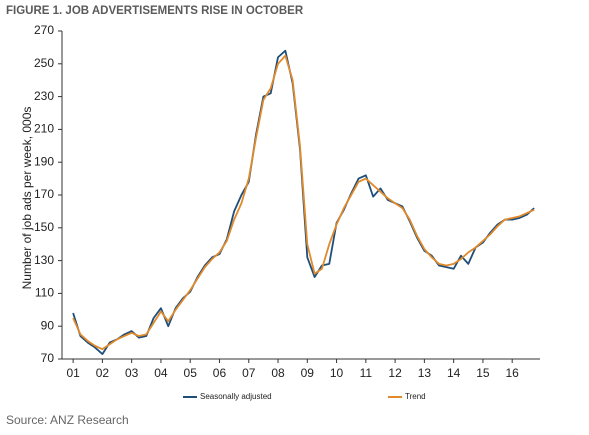  What do you see at coordinates (220, 373) in the screenshot?
I see `x-tick-label: 06` at bounding box center [220, 373].